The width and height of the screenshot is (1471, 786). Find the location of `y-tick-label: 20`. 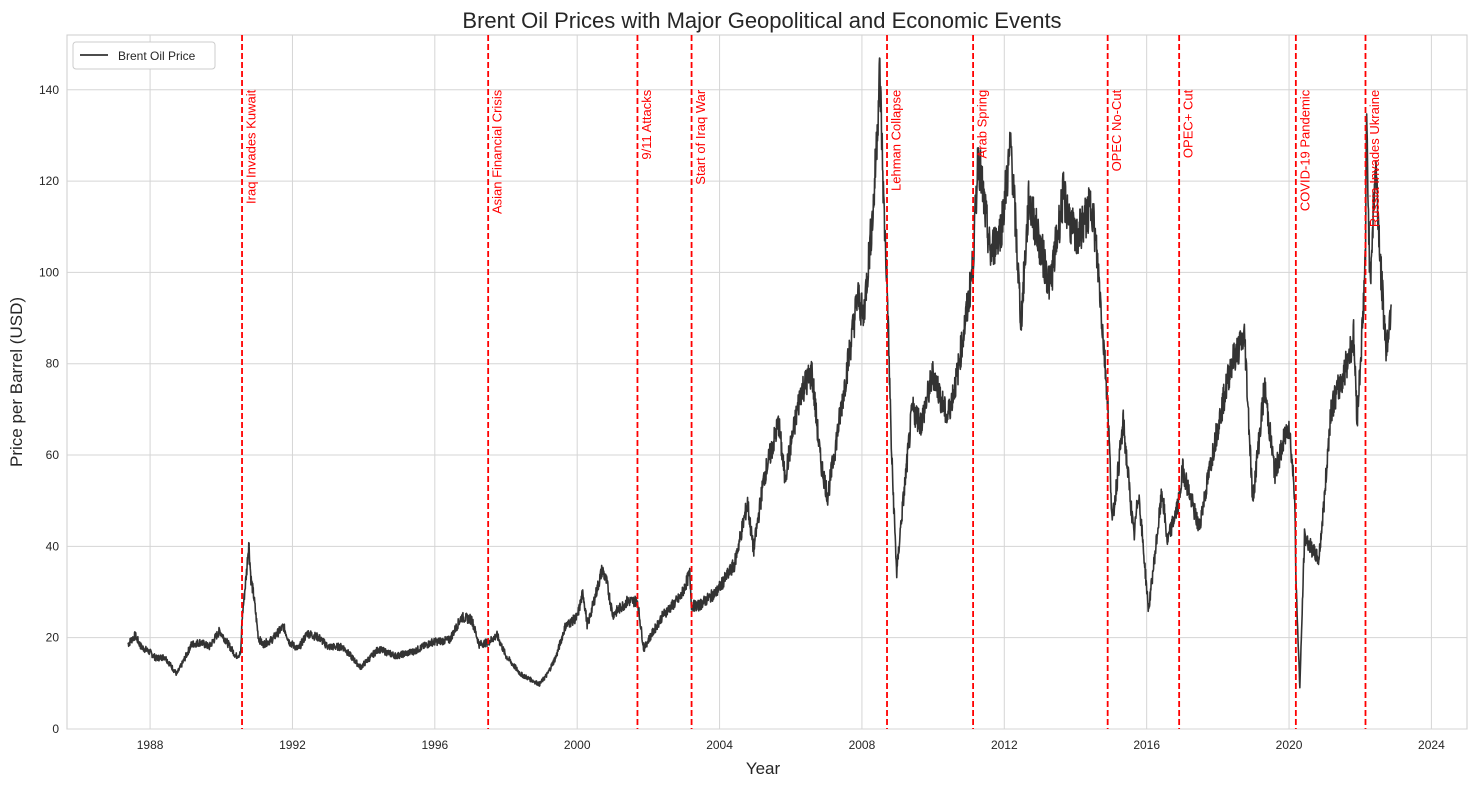

y-tick-label: 20 is located at coordinates (53, 638).